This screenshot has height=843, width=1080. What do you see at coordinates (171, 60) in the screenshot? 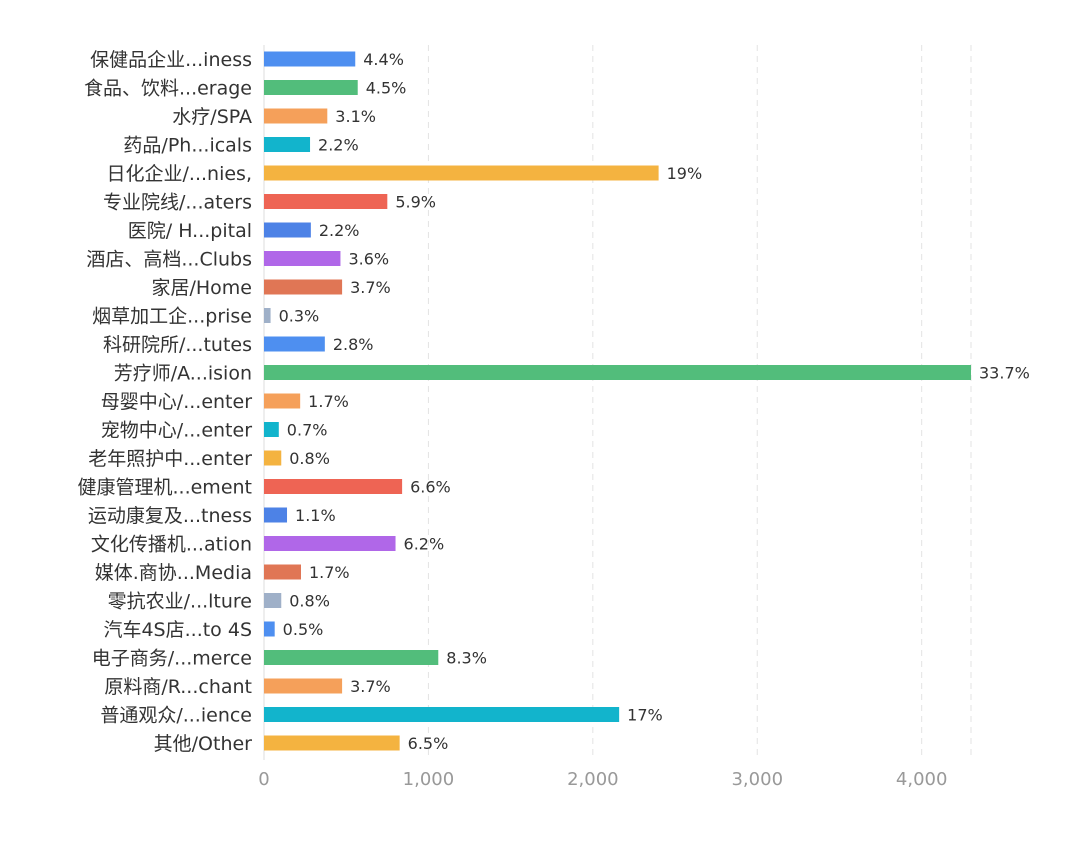
I see `category-label: 保健品企业...iness` at bounding box center [171, 60].